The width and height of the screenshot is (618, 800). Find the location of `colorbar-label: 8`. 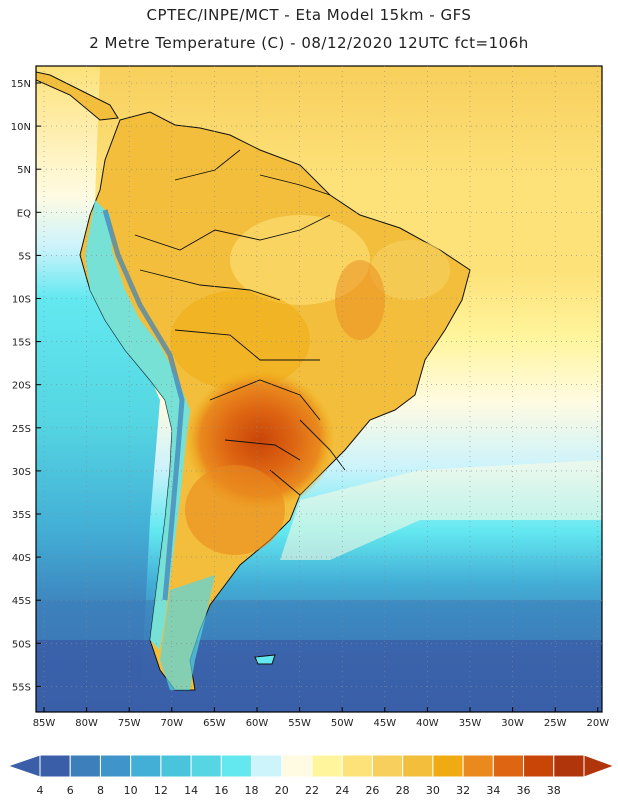

colorbar-label: 8 is located at coordinates (100, 790).